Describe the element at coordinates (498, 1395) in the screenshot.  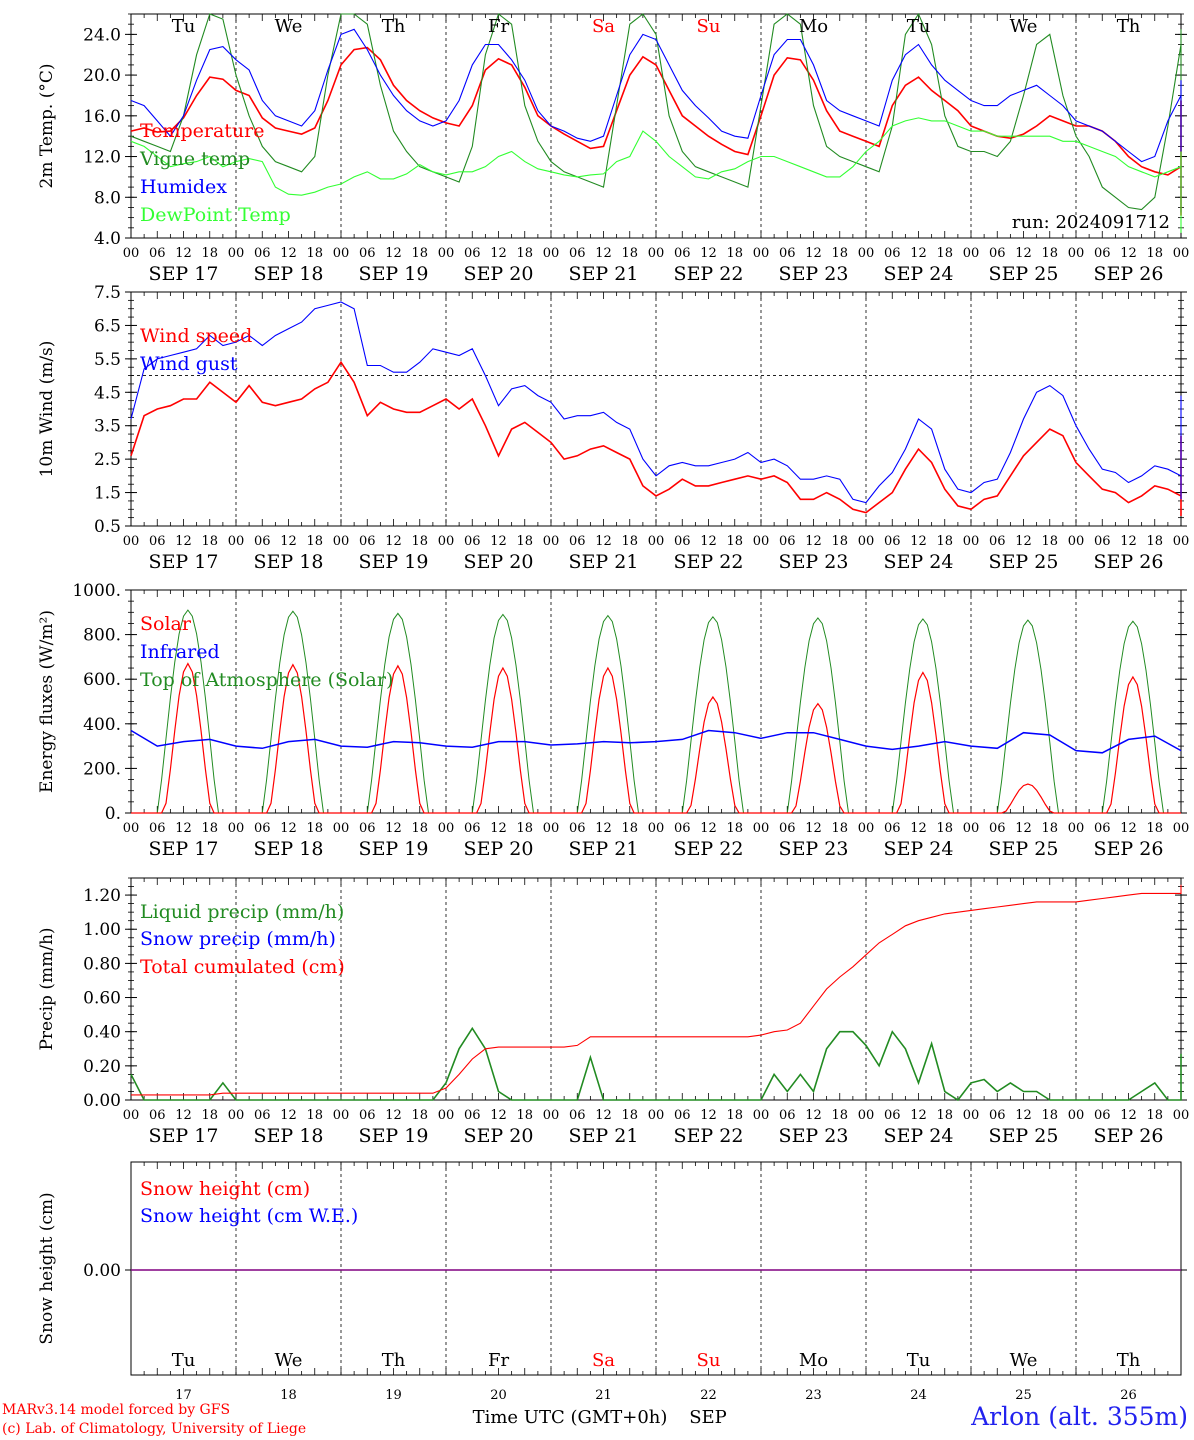
I see `day-number-label: 20` at that location.